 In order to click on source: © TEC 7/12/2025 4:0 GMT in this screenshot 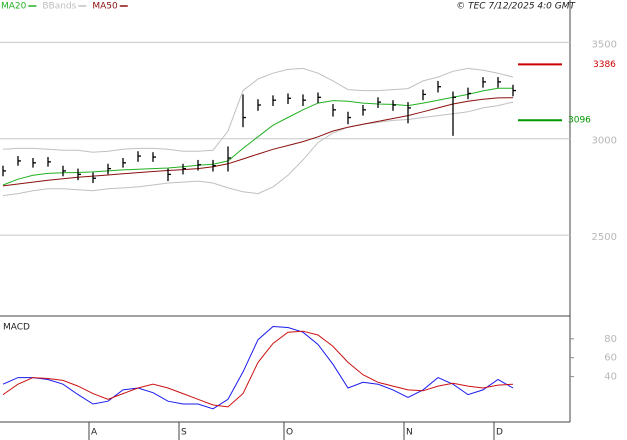, I will do `click(516, 7)`.